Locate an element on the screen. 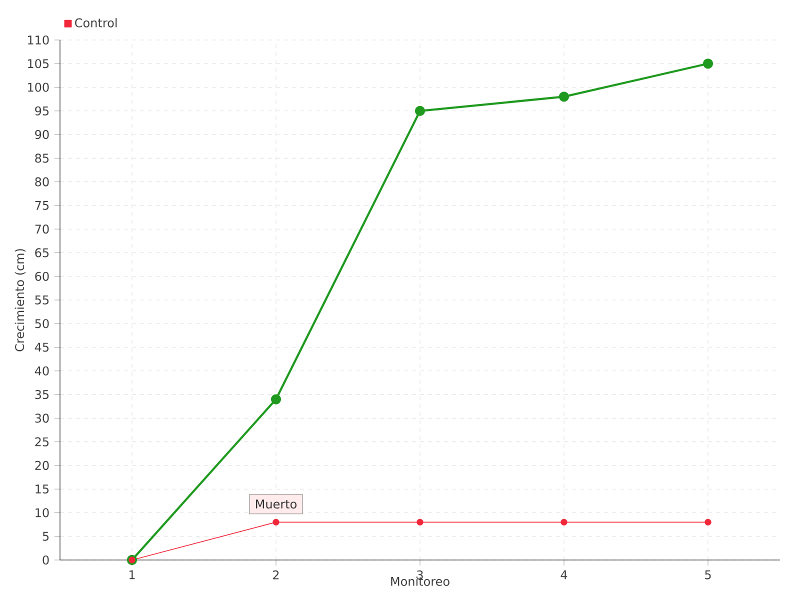 This screenshot has height=600, width=800. y-axis-title: Crecimiento (cm) is located at coordinates (20, 300).